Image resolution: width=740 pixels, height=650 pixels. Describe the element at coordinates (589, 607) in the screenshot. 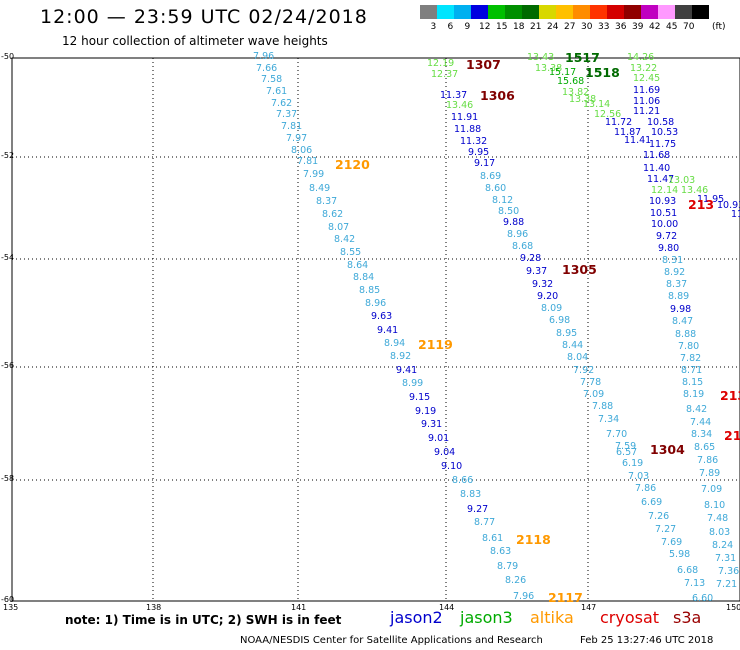

I see `longitude-label: 147` at that location.